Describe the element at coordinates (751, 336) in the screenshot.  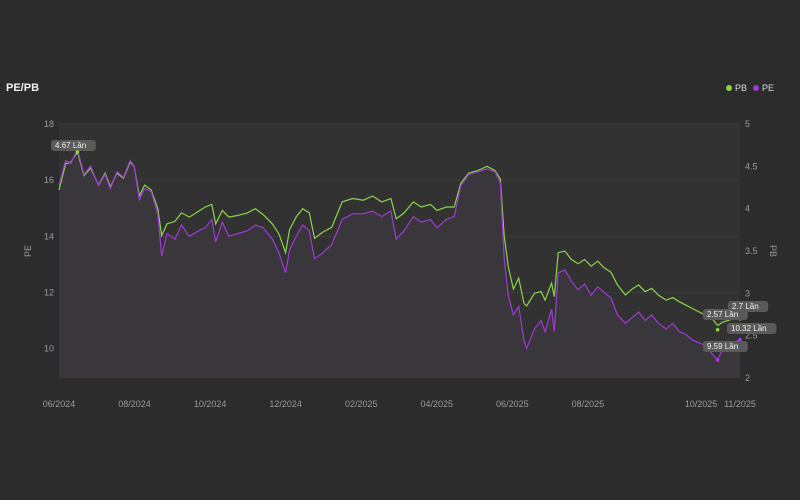
I see `y-right-tick-label: 2.5` at that location.